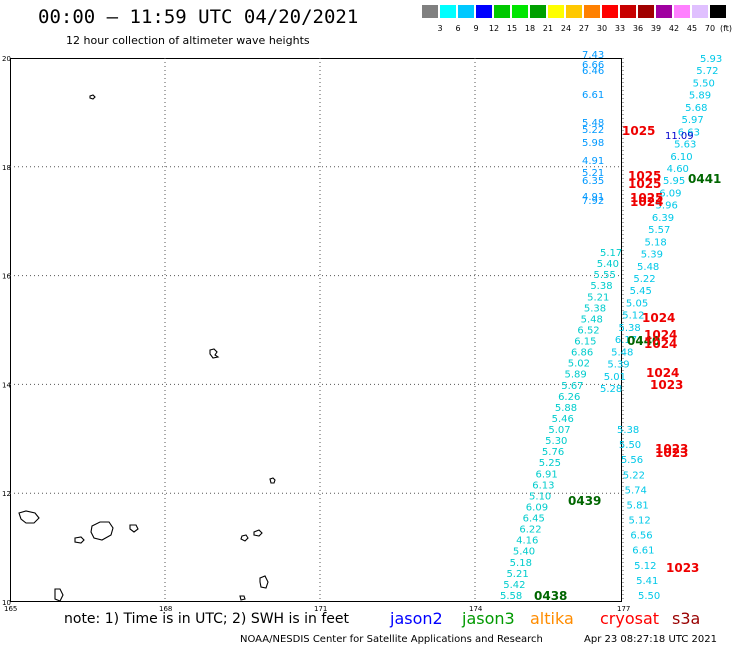 This screenshot has width=740, height=650. Describe the element at coordinates (711, 59) in the screenshot. I see `wave-height-value: 5.93` at that location.